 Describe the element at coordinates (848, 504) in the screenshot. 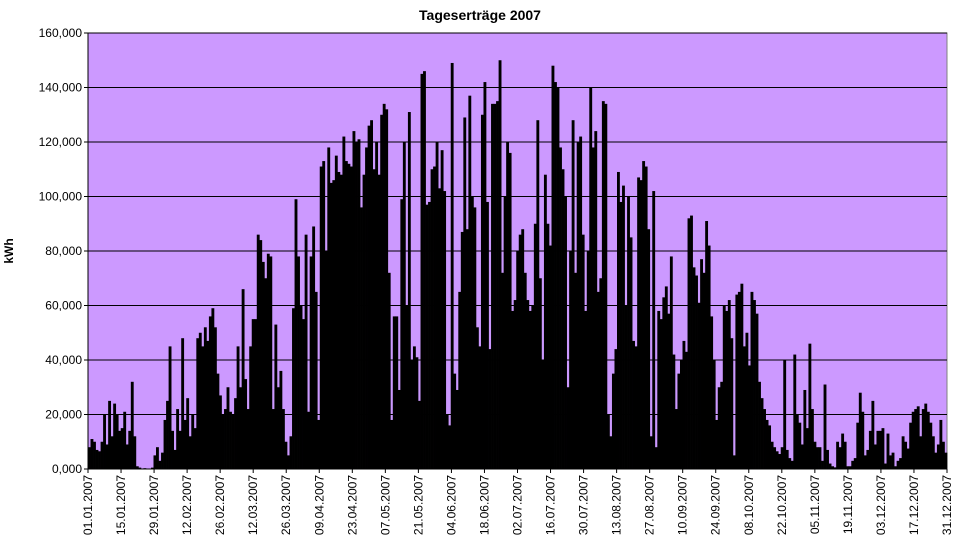

I see `x-tick-label: 19.11.2007` at that location.